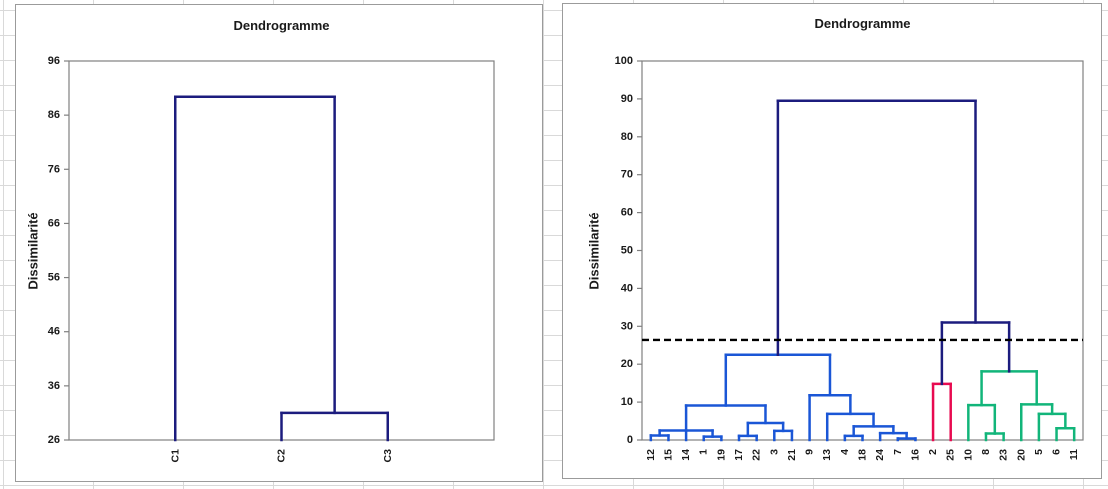 The height and width of the screenshot is (489, 1108). Describe the element at coordinates (651, 455) in the screenshot. I see `svg-text: 12` at that location.